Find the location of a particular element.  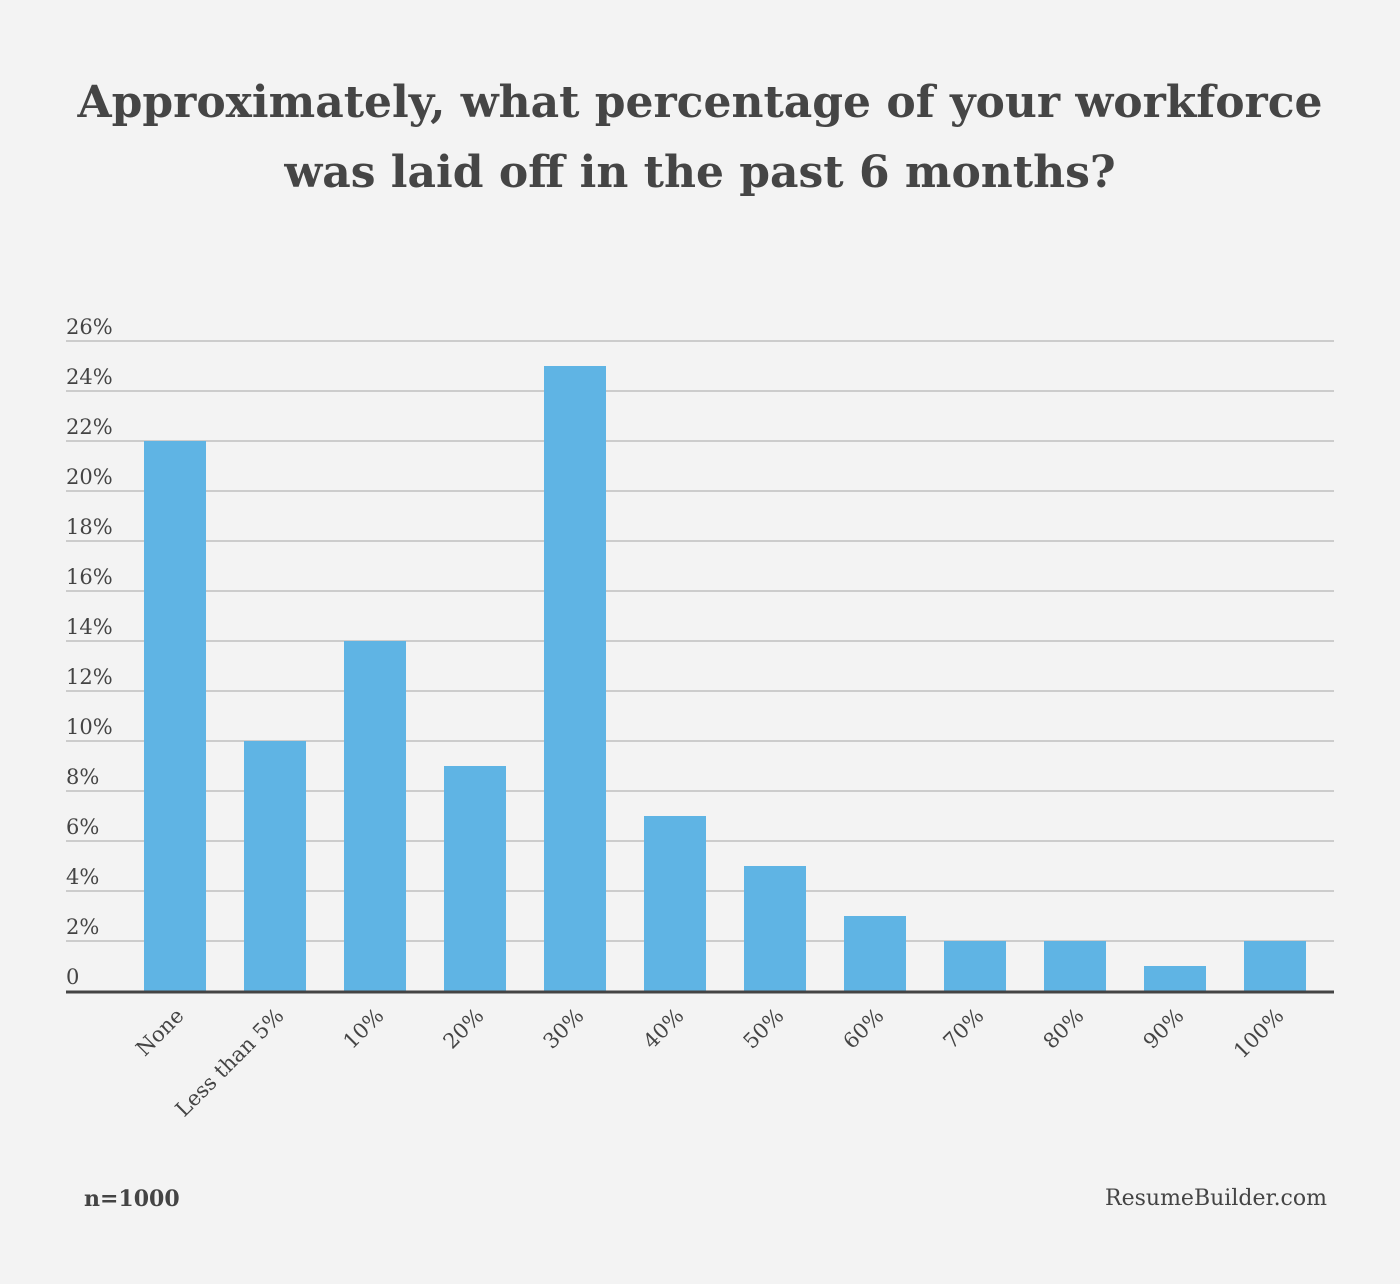

x-tick-label: 100% is located at coordinates (1258, 1033).